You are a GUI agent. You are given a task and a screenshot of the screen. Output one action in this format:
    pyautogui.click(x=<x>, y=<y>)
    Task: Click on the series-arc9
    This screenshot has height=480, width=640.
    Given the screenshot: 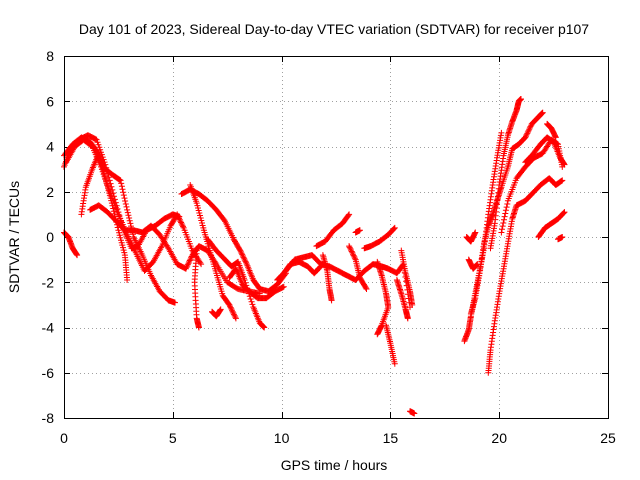 What is the action you would take?
    pyautogui.click(x=236, y=283)
    